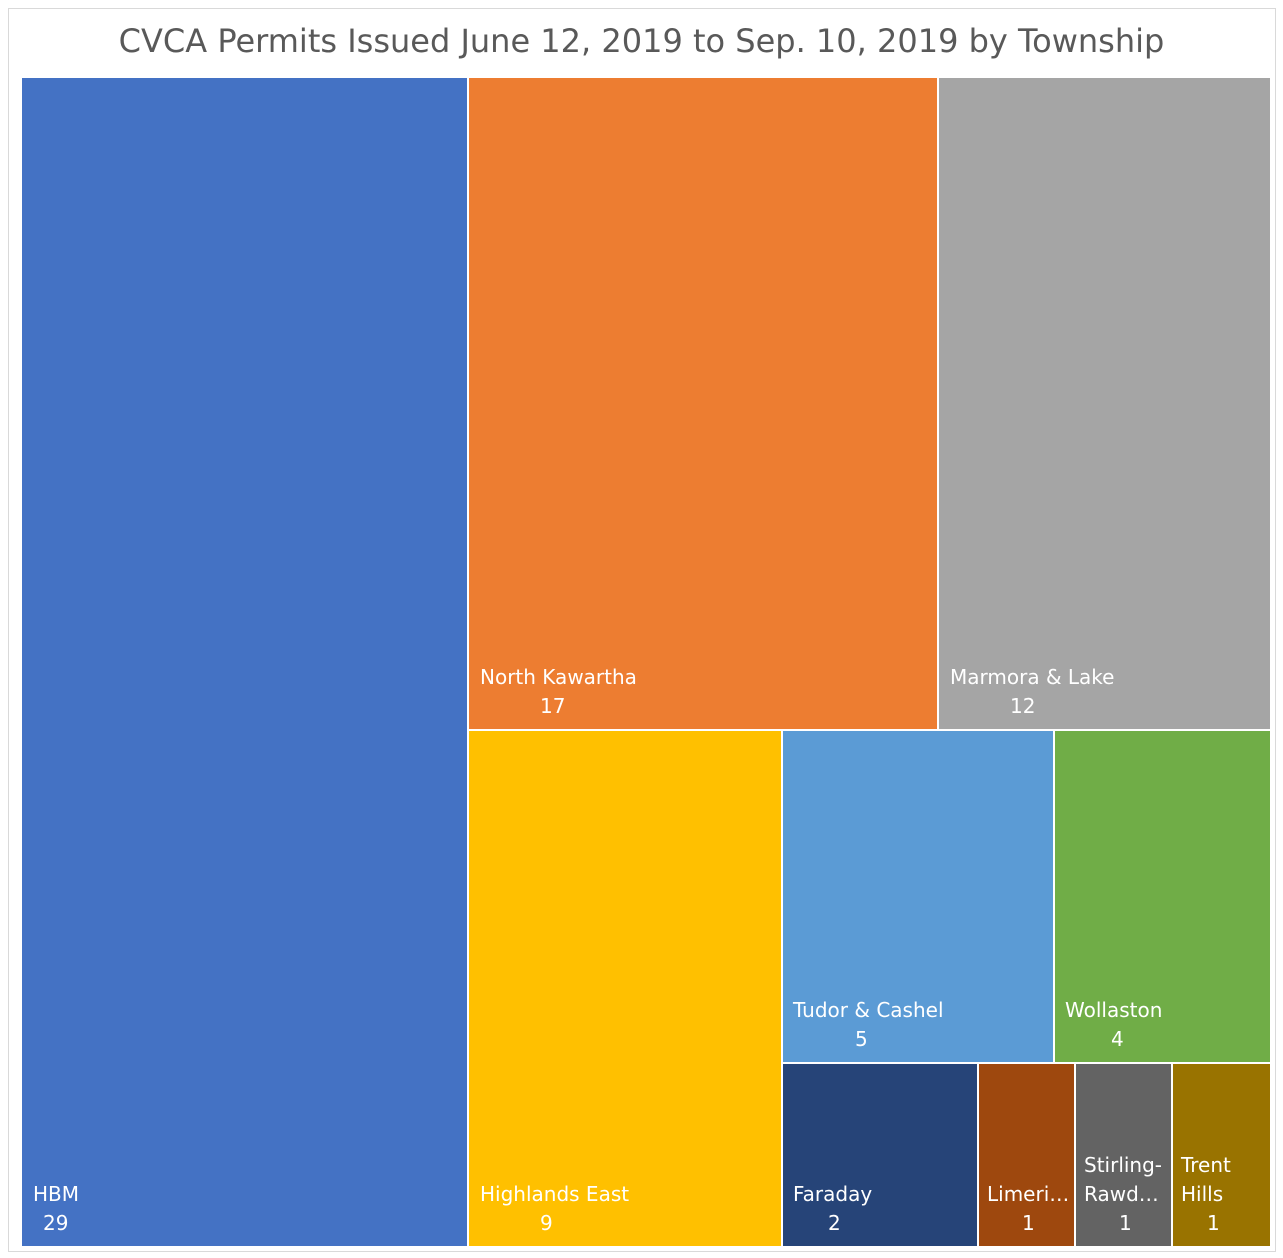  I want to click on tile-value: 5, so click(861, 1039).